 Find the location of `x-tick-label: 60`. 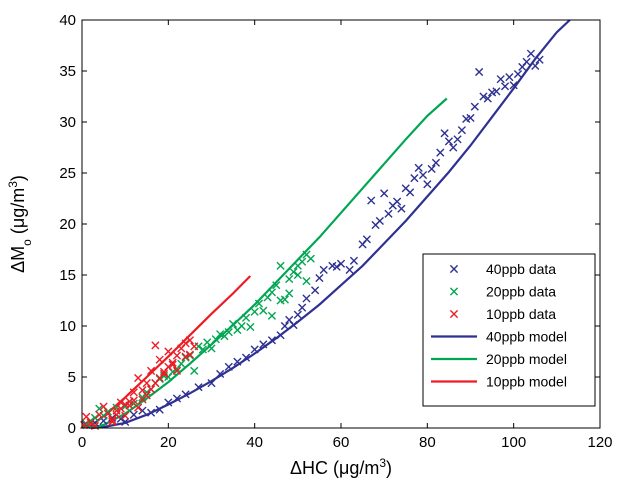

x-tick-label: 60 is located at coordinates (341, 442).